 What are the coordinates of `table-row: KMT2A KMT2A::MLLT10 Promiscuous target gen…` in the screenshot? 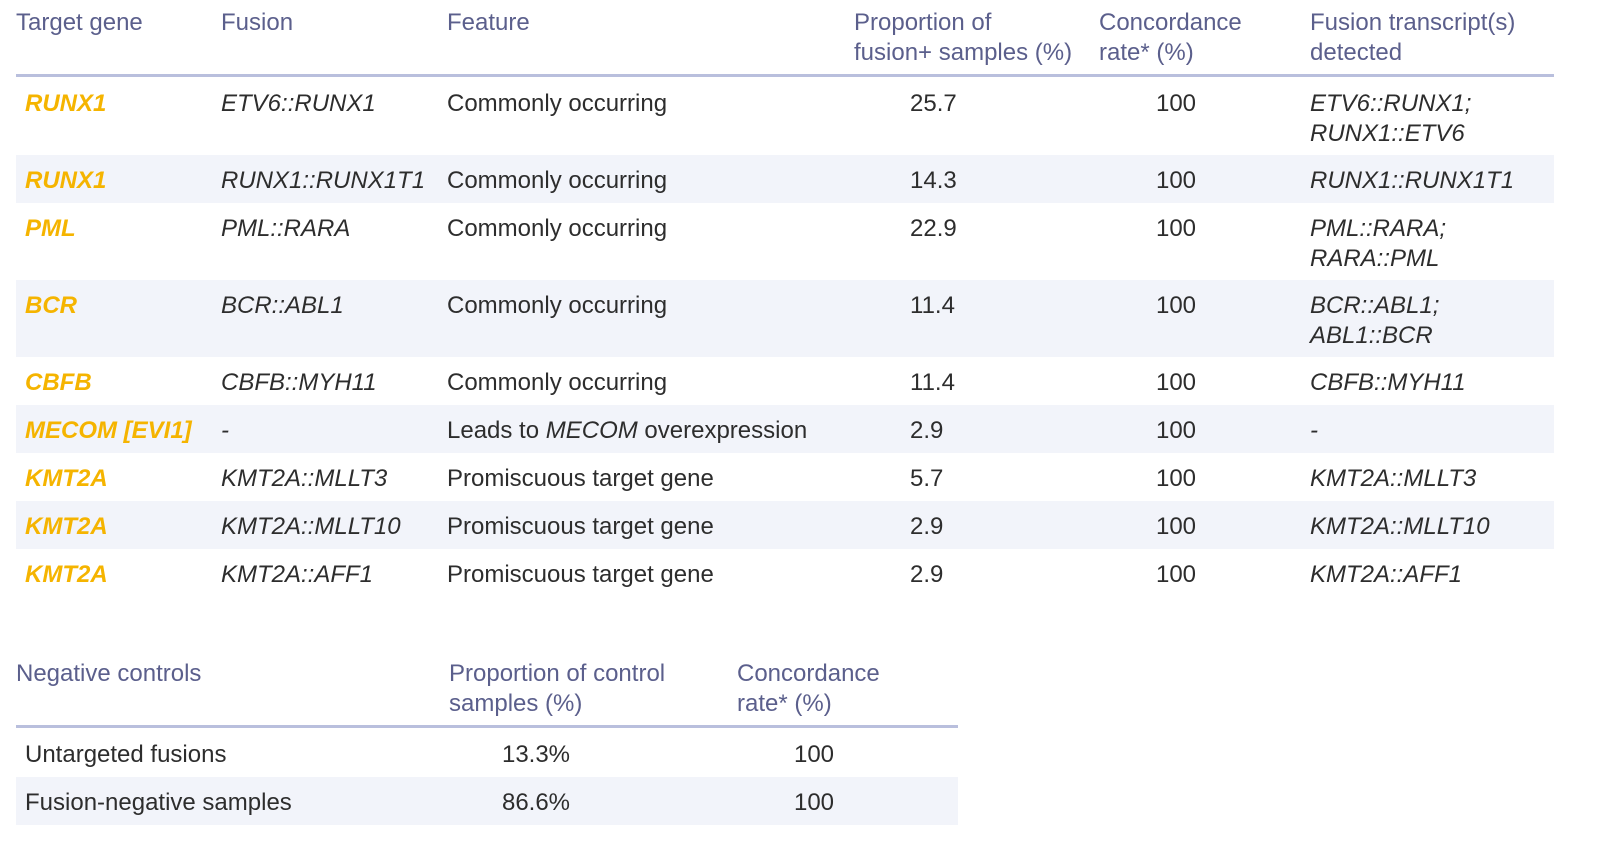 It's located at (785, 525).